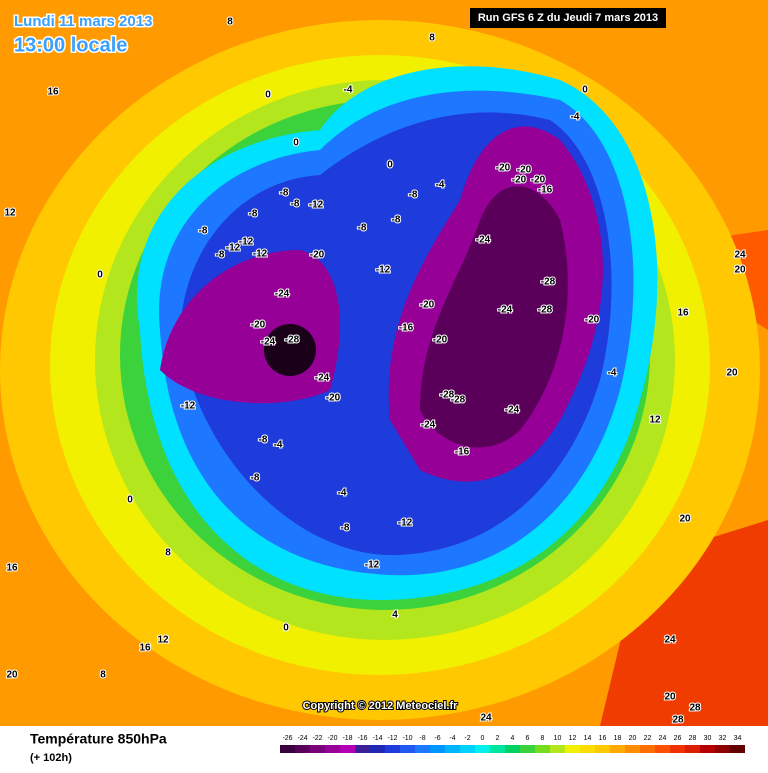 This screenshot has width=768, height=773. What do you see at coordinates (432, 38) in the screenshot?
I see `contour-label: 8` at bounding box center [432, 38].